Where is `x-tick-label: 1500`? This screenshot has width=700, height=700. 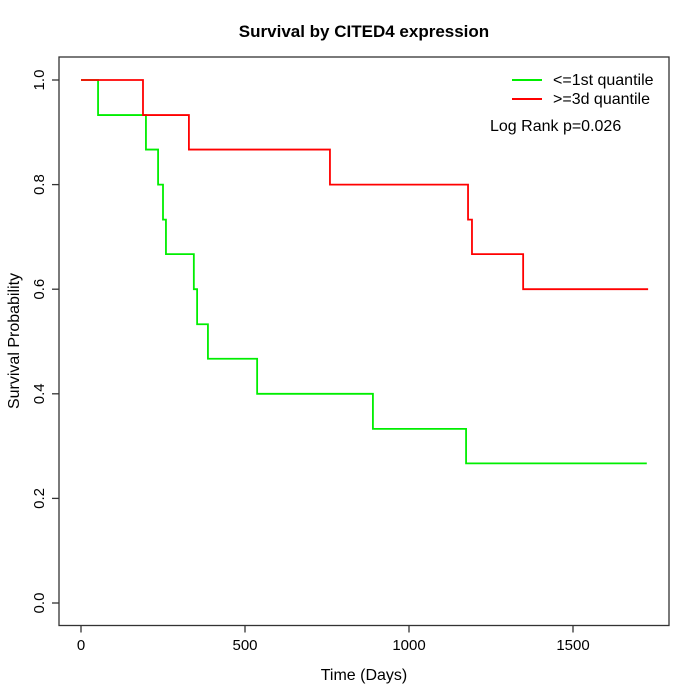
x-tick-label: 1500 is located at coordinates (572, 645).